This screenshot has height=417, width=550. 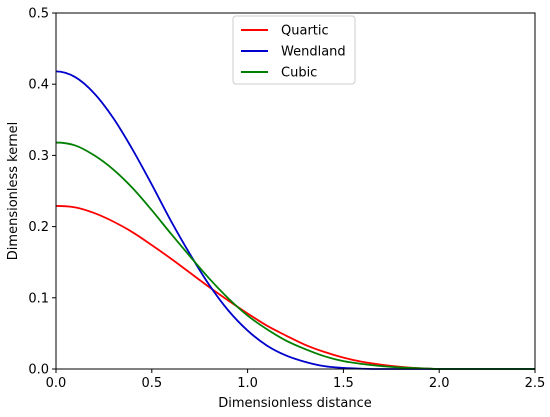 What do you see at coordinates (38, 14) in the screenshot?
I see `y-tick-label: 0.5` at bounding box center [38, 14].